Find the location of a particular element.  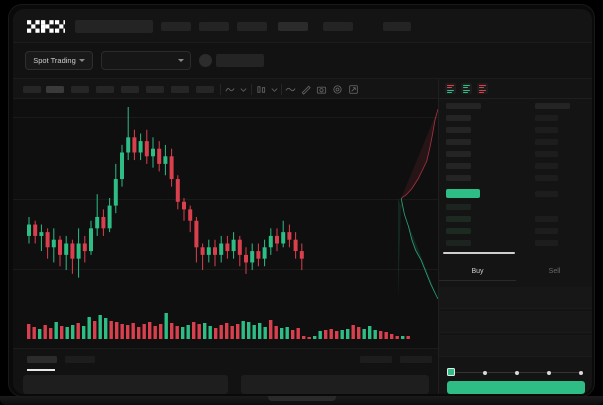

trading-pair-select is located at coordinates (146, 60).